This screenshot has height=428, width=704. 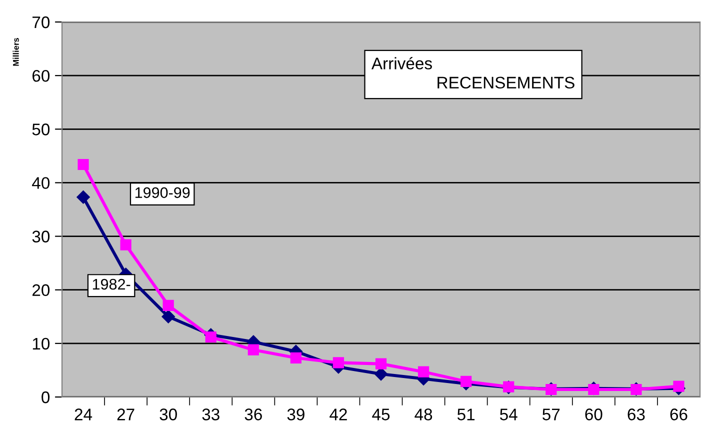 I want to click on series-label: 1990-99, so click(x=162, y=192).